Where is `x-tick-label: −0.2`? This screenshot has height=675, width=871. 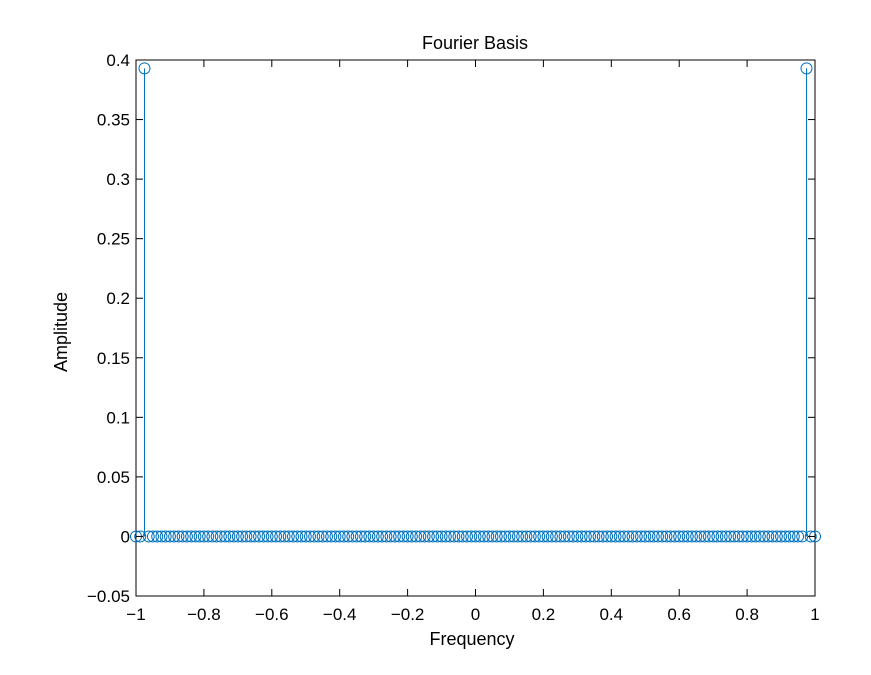
x-tick-label: −0.2 is located at coordinates (408, 614).